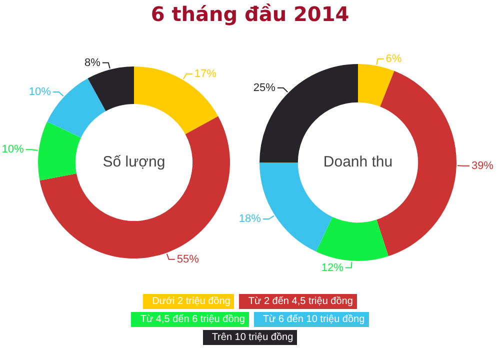 This screenshot has height=352, width=500. I want to click on legend-label: Từ 6 đến 10 triệu đồng, so click(313, 319).